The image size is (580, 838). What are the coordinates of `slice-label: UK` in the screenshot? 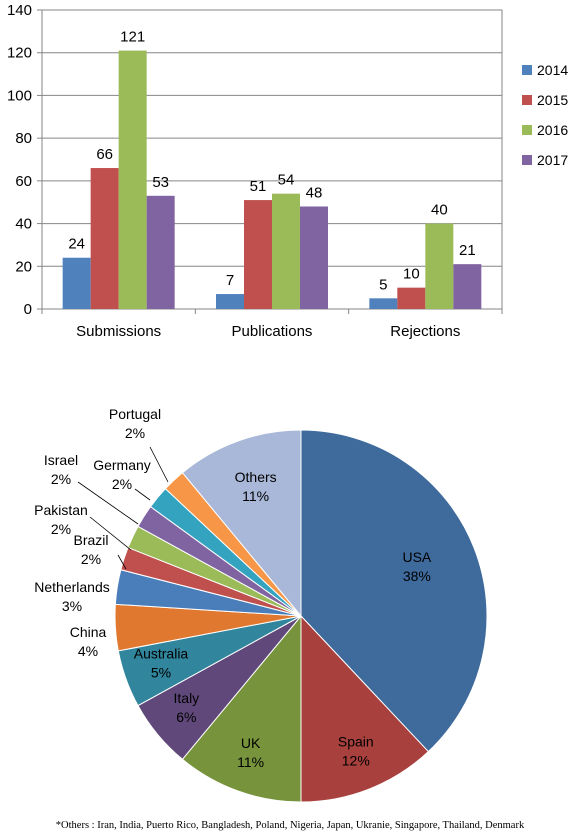 It's located at (251, 743).